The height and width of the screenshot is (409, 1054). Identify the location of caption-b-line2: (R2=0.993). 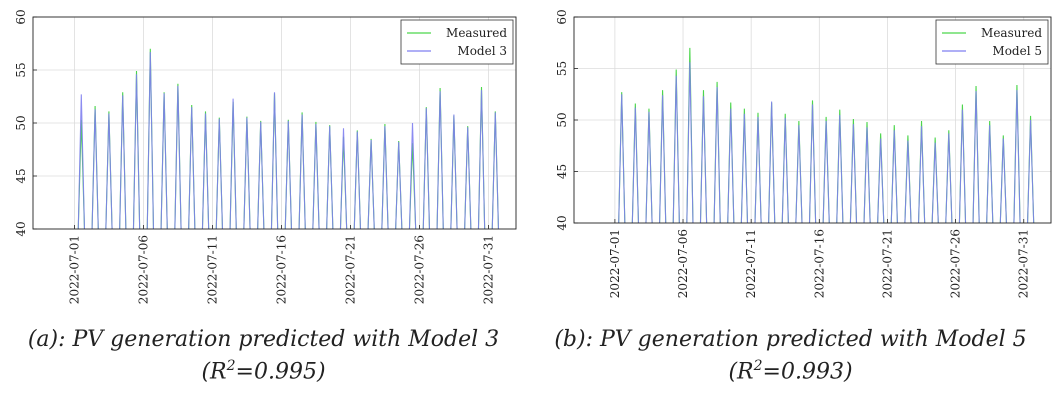
(790, 369).